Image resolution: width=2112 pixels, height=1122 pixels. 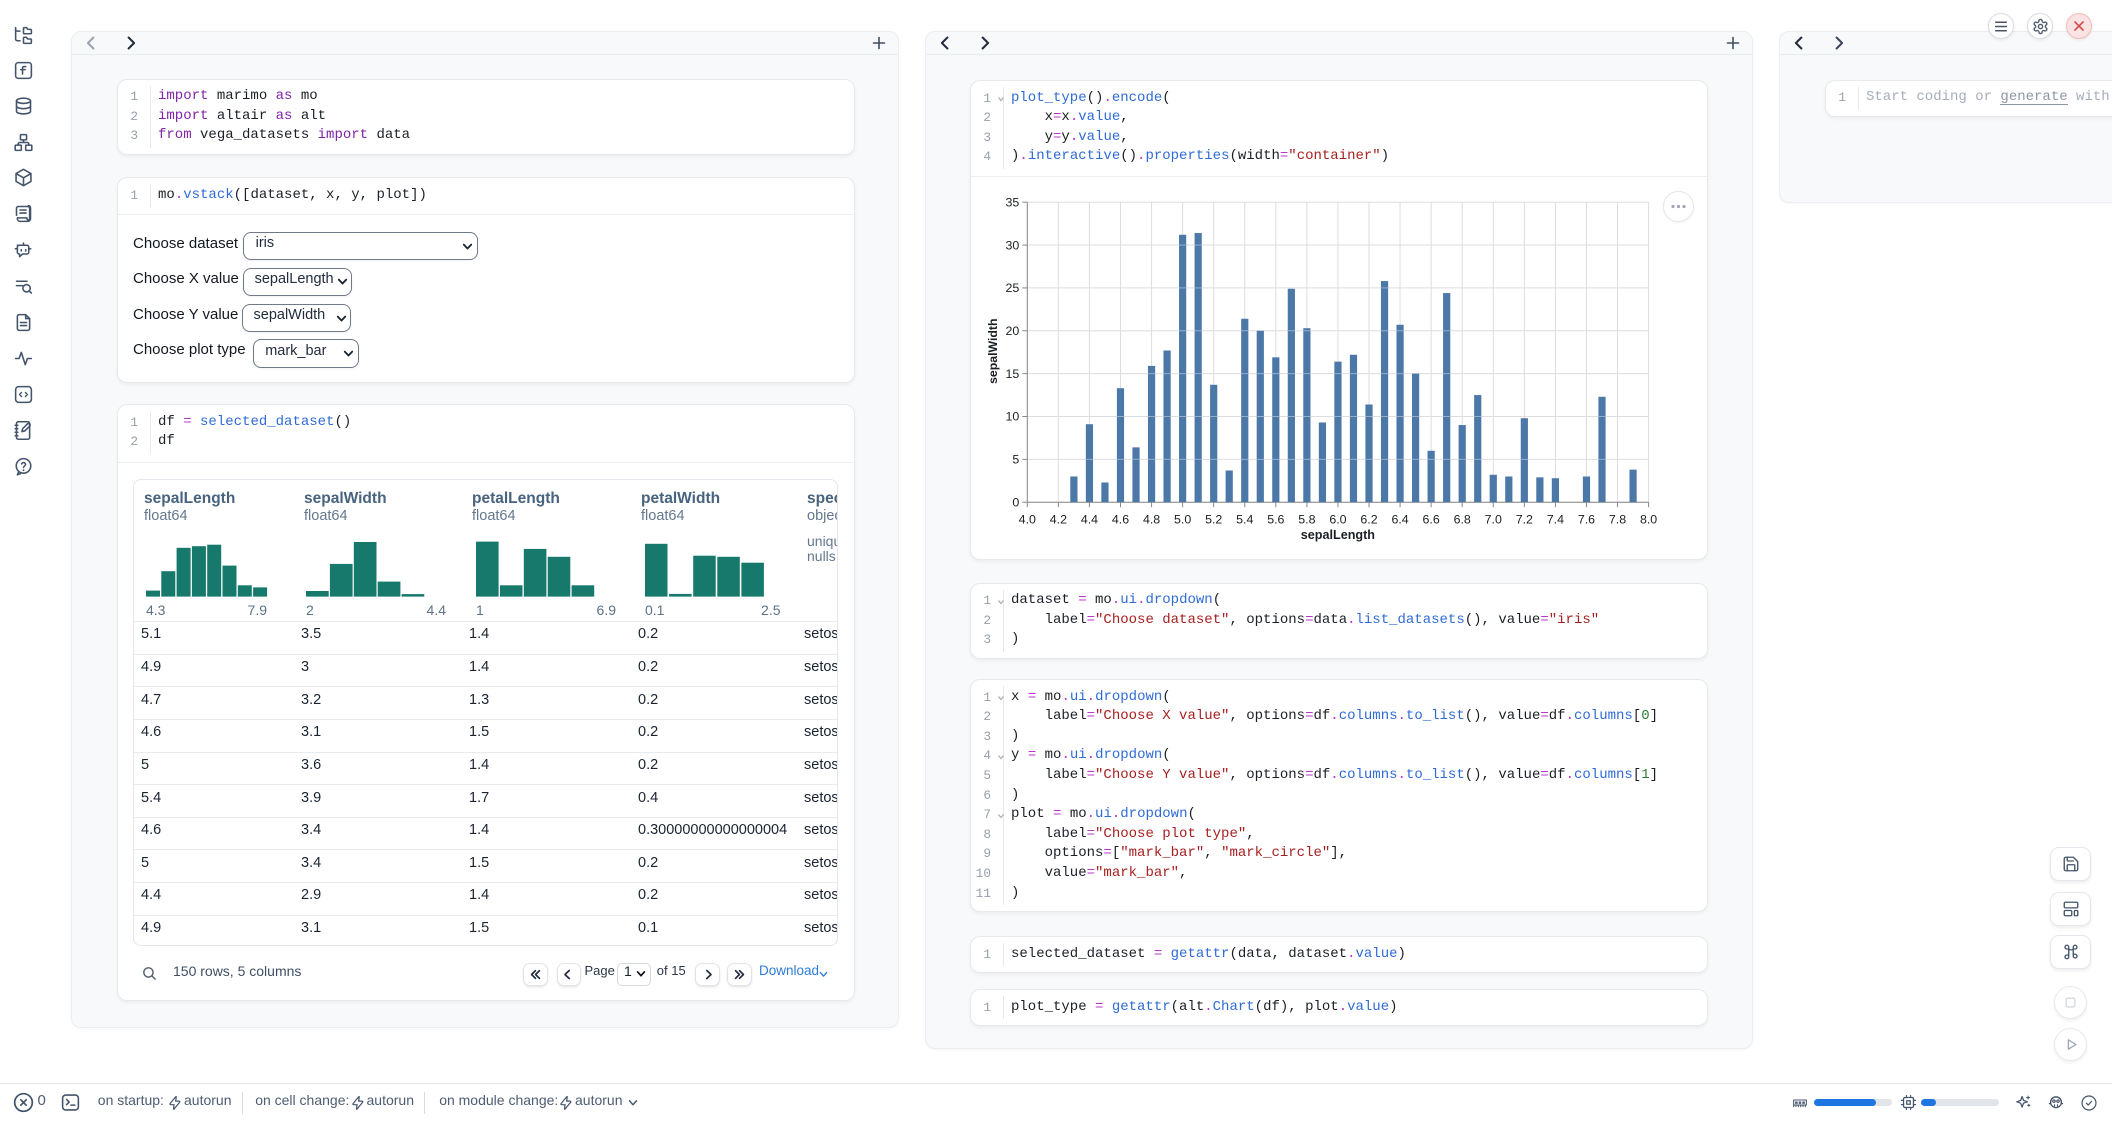 What do you see at coordinates (1431, 519) in the screenshot?
I see `svg-text: 6.6` at bounding box center [1431, 519].